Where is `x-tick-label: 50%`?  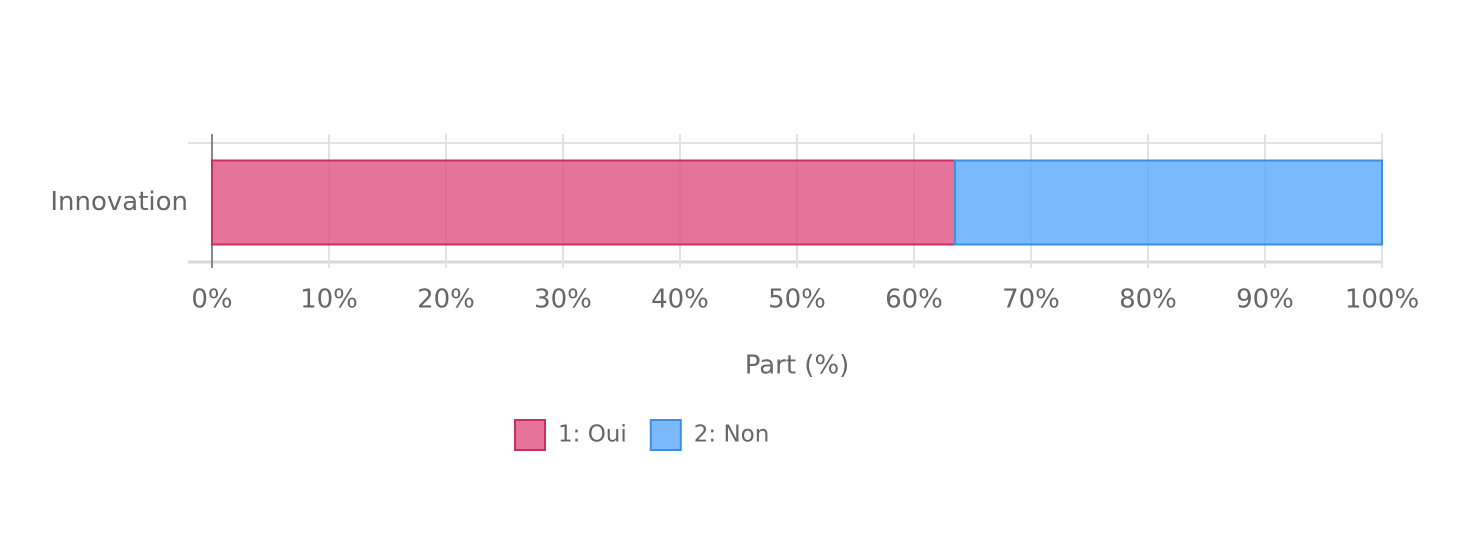
x-tick-label: 50% is located at coordinates (797, 300).